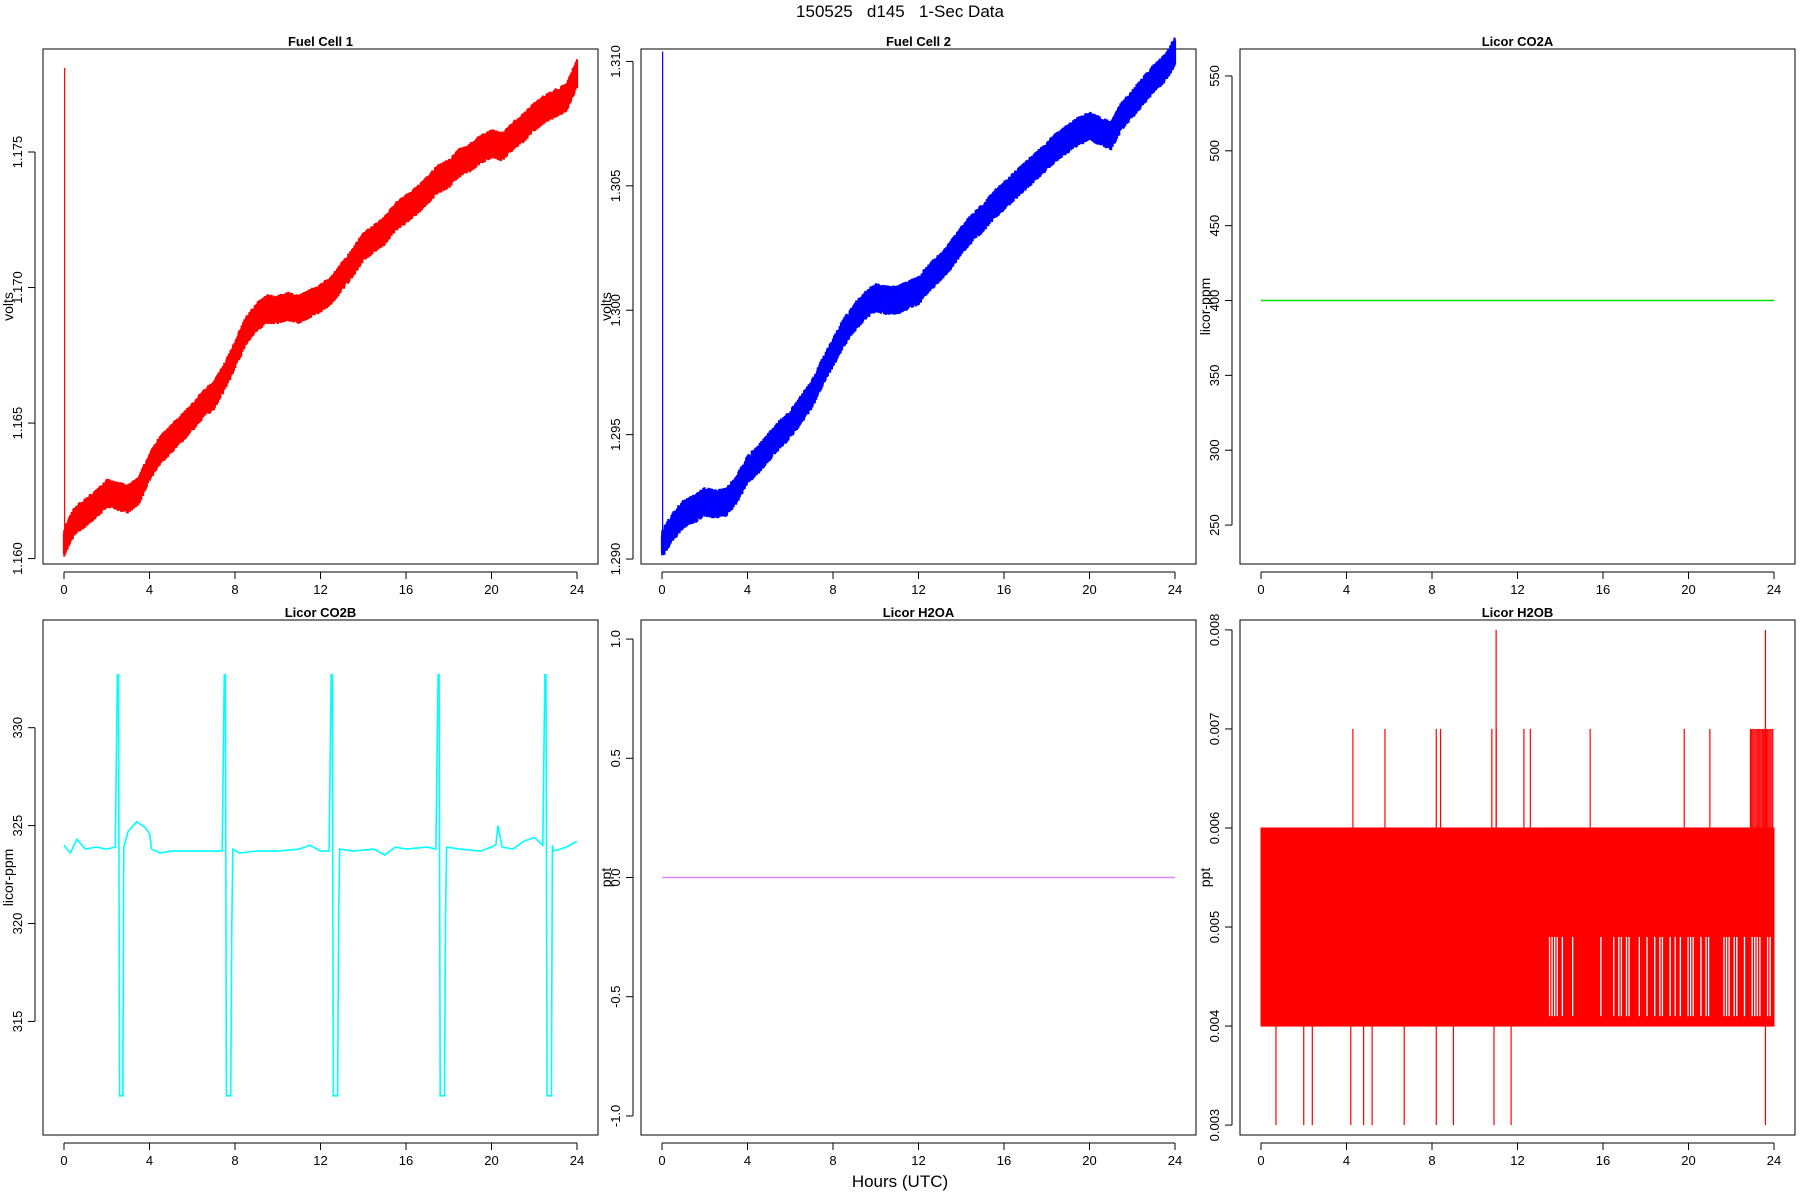 The height and width of the screenshot is (1200, 1800). Describe the element at coordinates (17, 728) in the screenshot. I see `y-tick-label: 330` at that location.